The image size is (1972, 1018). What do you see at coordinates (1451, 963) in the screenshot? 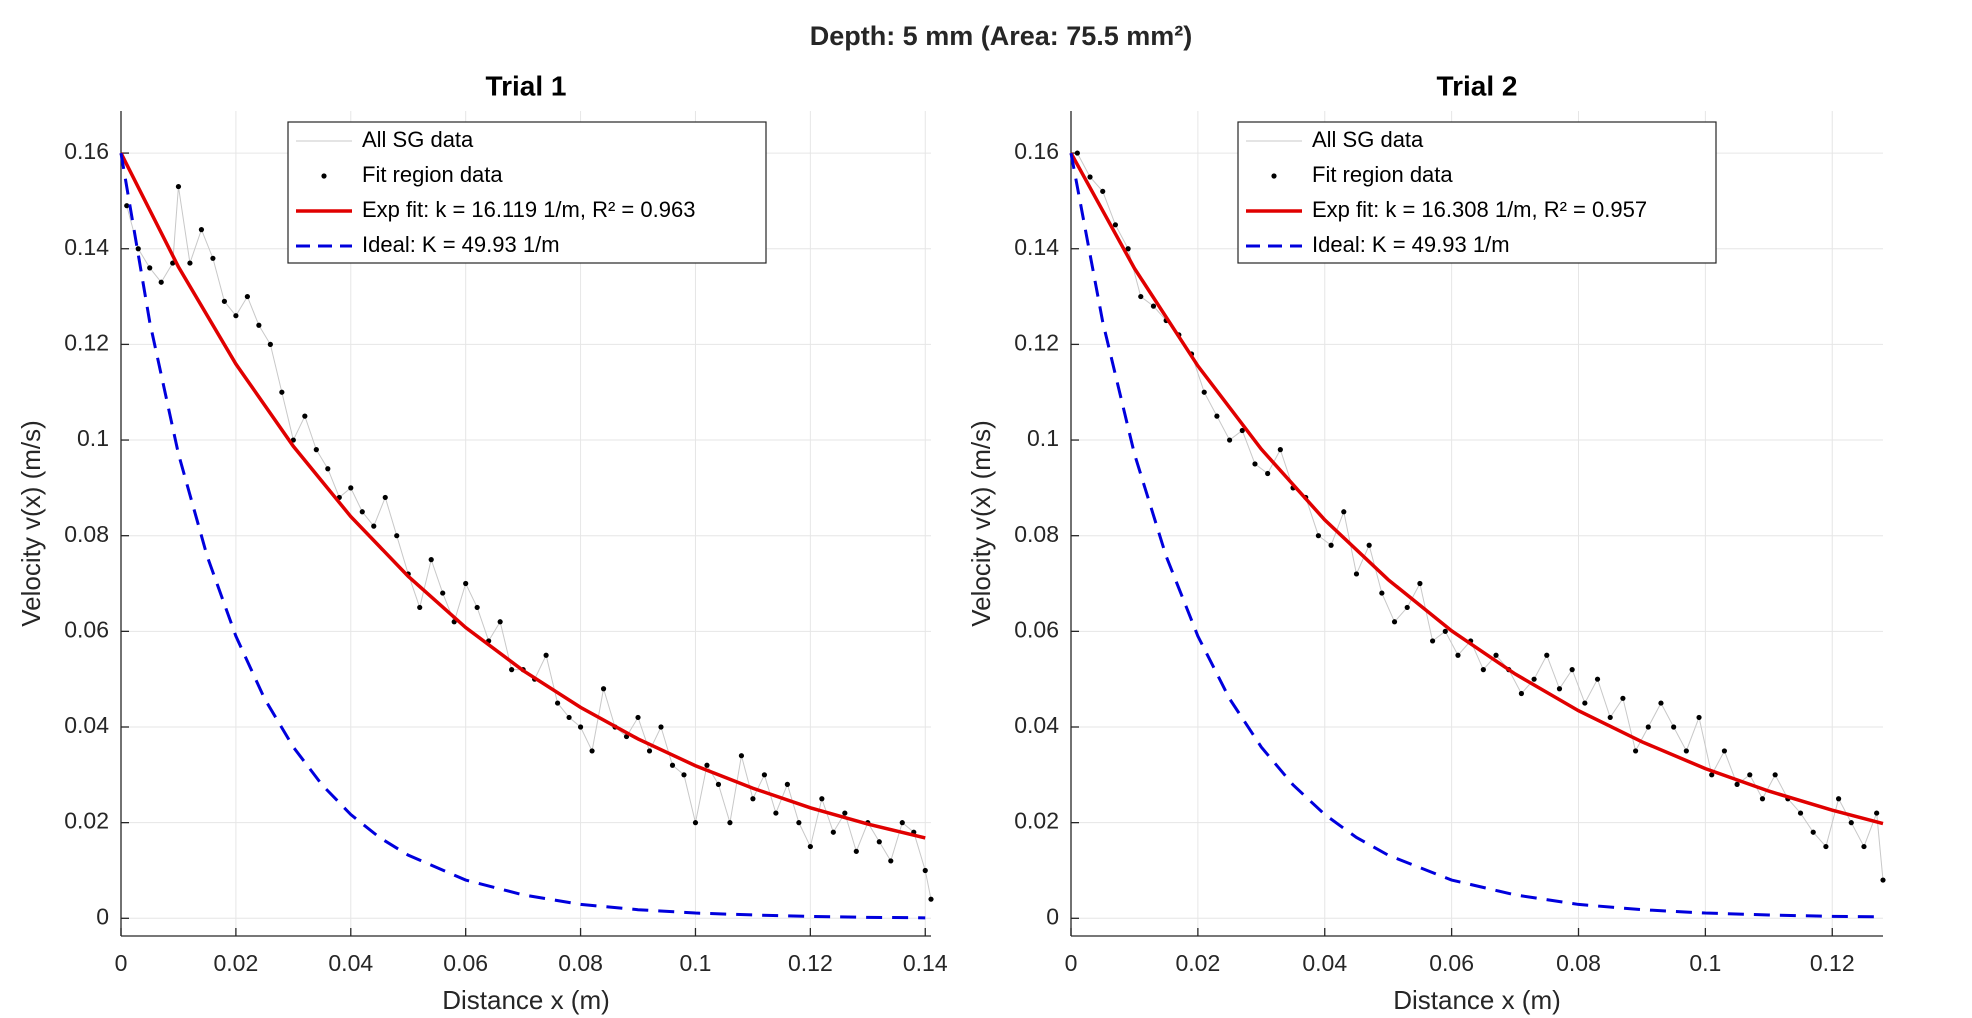
I see `x-tick-label: 0.06` at bounding box center [1451, 963].